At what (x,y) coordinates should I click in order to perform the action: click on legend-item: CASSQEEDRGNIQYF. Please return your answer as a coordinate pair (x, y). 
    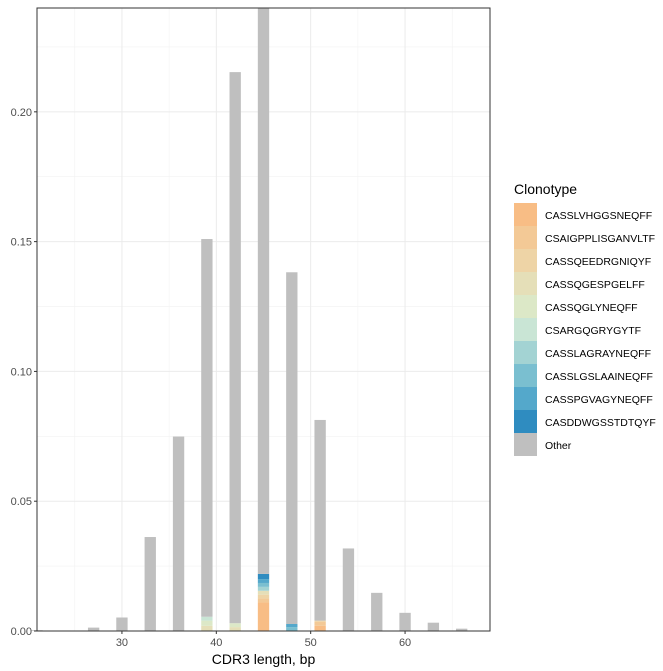
    Looking at the image, I should click on (582, 260).